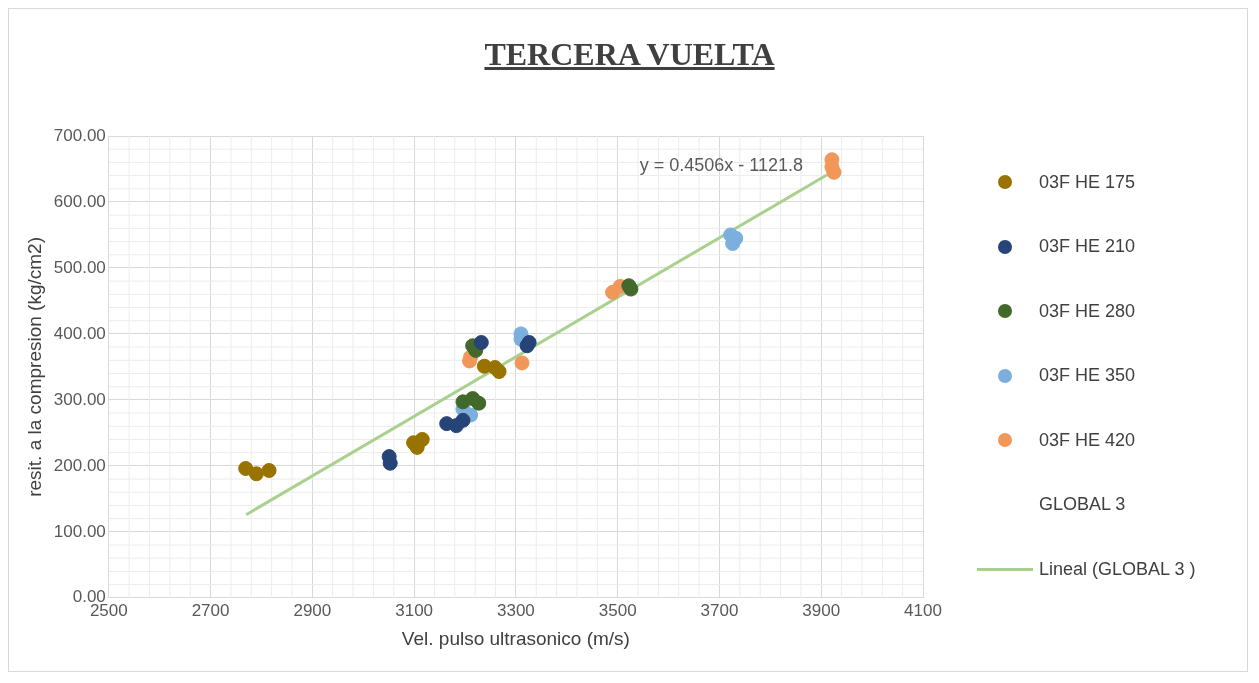 This screenshot has height=683, width=1259. What do you see at coordinates (79, 465) in the screenshot?
I see `y-tick-label: 200.00` at bounding box center [79, 465].